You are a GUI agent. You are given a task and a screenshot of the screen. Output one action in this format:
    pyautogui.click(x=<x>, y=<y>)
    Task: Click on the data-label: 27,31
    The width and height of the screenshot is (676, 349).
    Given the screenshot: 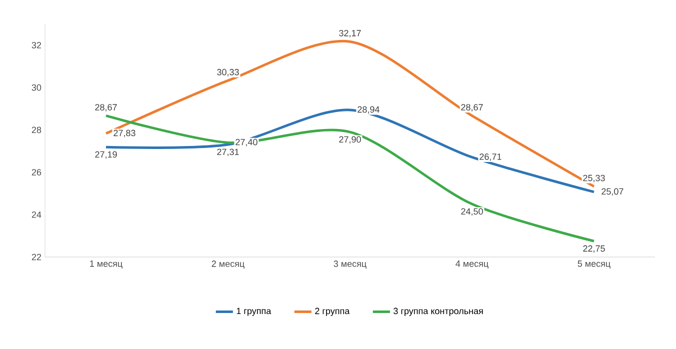 What is the action you would take?
    pyautogui.click(x=228, y=152)
    